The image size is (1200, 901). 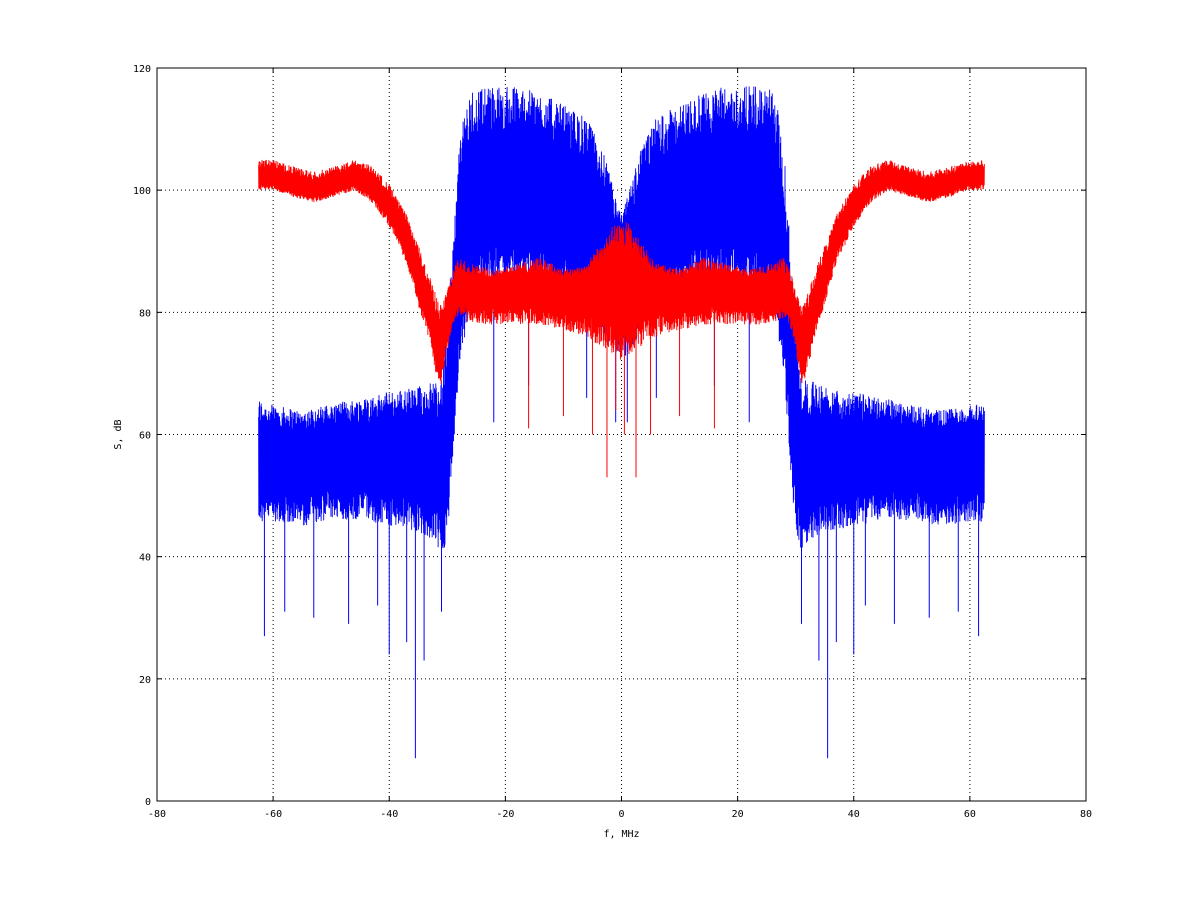 I want to click on y-tick-label: 0, so click(x=148, y=802).